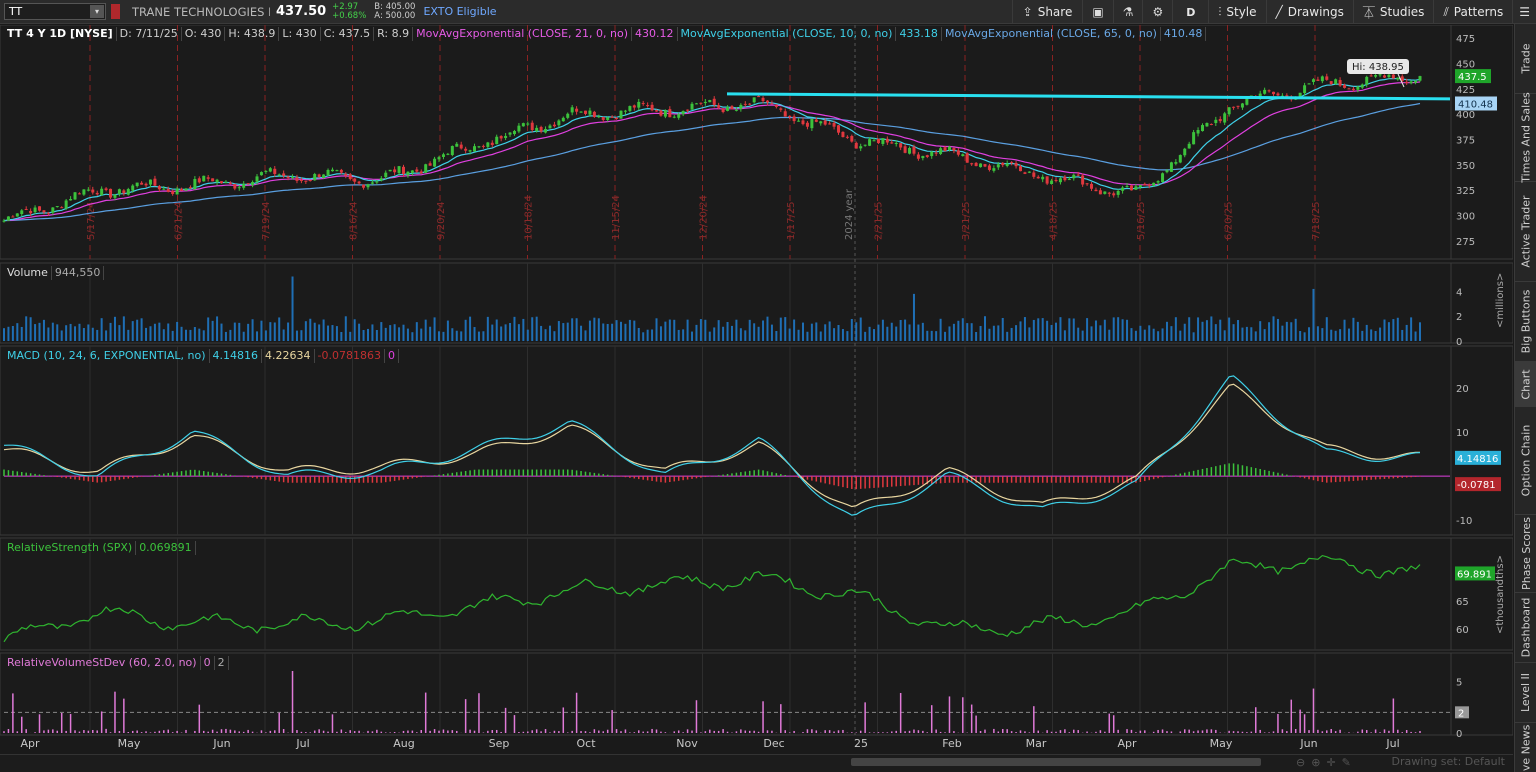 This screenshot has height=772, width=1536. Describe the element at coordinates (102, 663) in the screenshot. I see `rvol-label: RelativeVolumeStDev (60, 2.0, no)` at that location.